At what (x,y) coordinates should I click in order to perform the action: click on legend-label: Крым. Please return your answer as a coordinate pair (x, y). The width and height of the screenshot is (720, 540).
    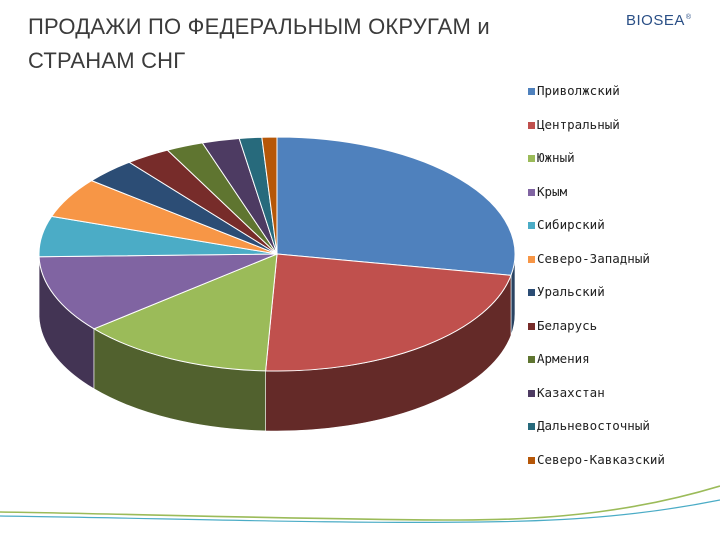
    Looking at the image, I should click on (552, 191).